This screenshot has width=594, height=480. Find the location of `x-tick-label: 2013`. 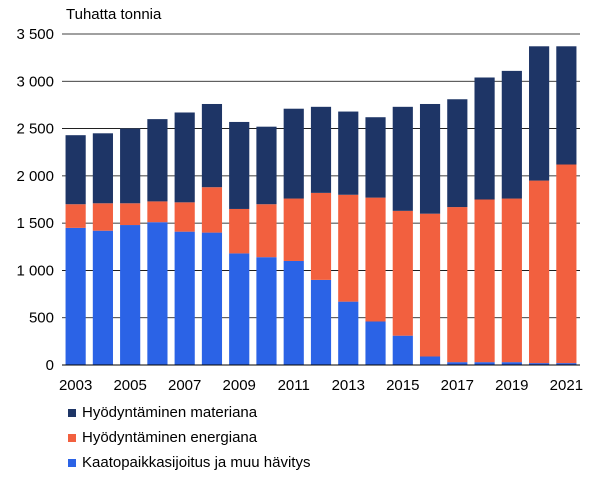

x-tick-label: 2013 is located at coordinates (348, 385).